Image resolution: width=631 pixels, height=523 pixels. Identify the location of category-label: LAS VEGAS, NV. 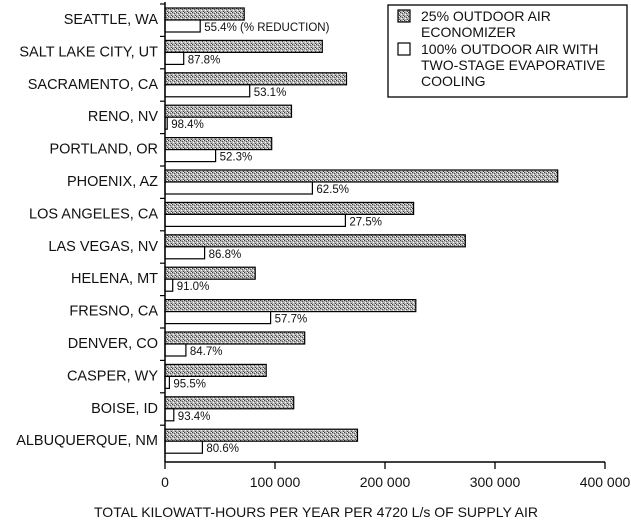
(103, 247).